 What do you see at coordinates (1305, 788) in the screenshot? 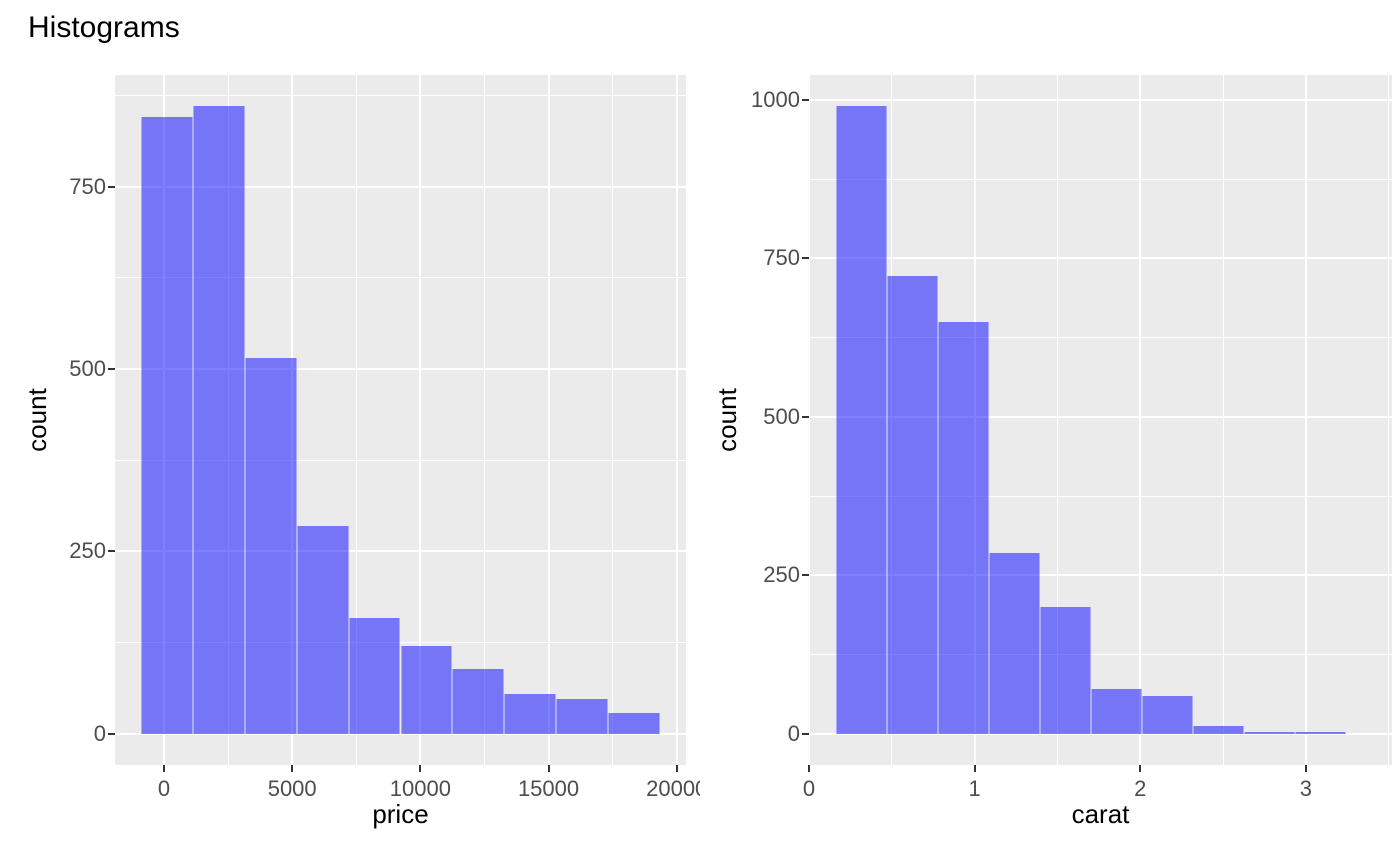
I see `x-tick-label: 3` at bounding box center [1305, 788].